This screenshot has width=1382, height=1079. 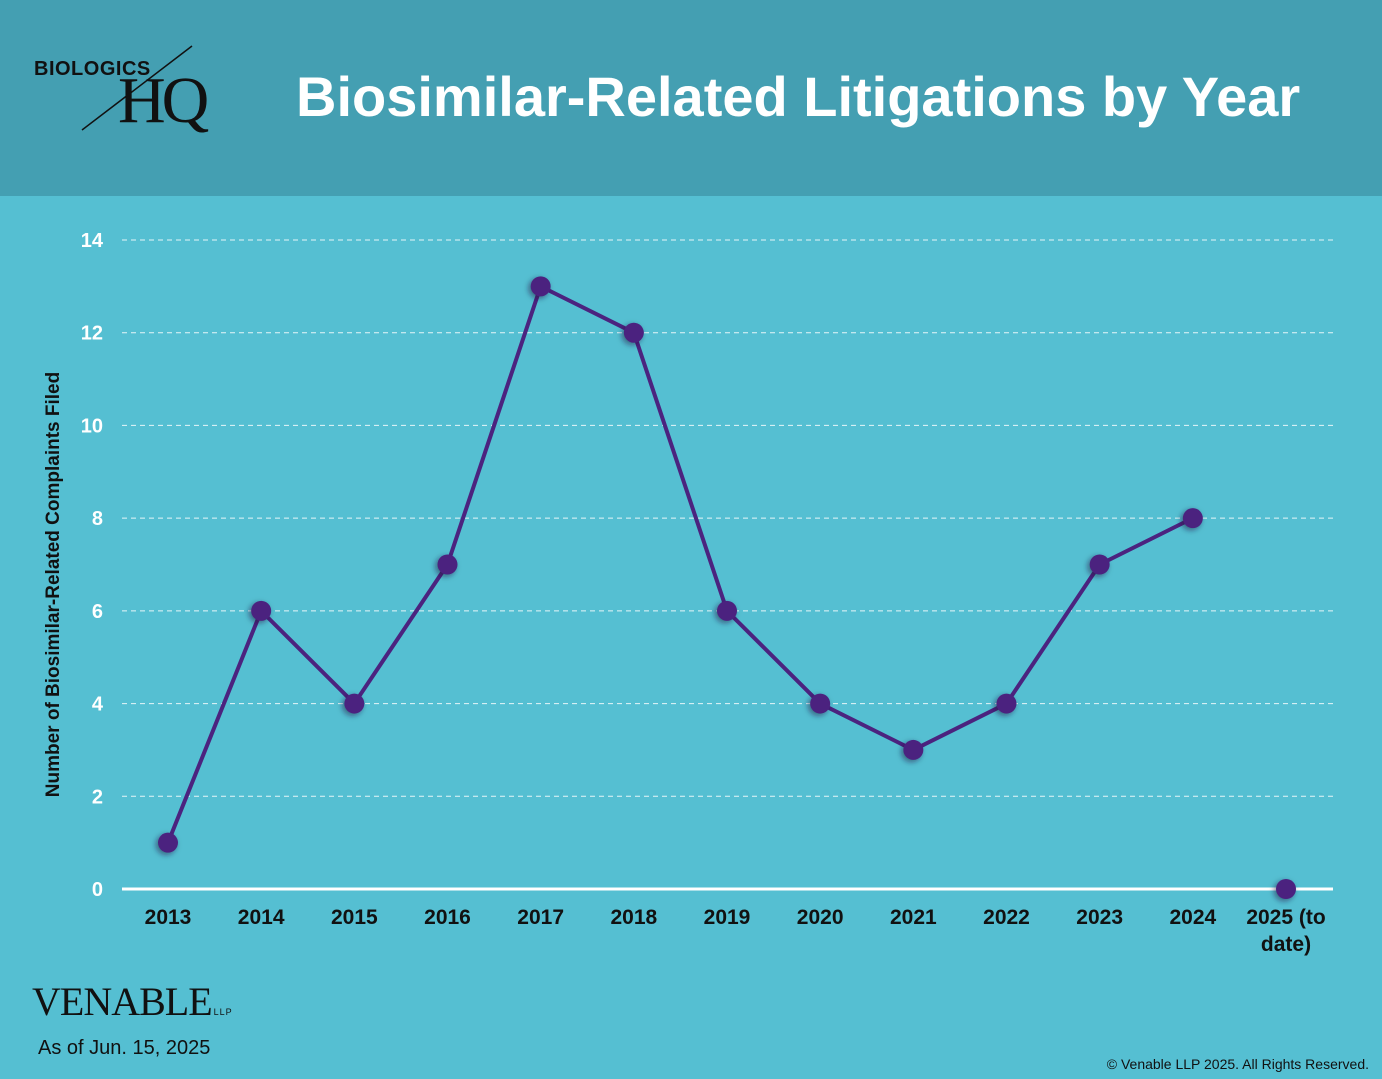 What do you see at coordinates (1099, 564) in the screenshot?
I see `data-point-2023` at bounding box center [1099, 564].